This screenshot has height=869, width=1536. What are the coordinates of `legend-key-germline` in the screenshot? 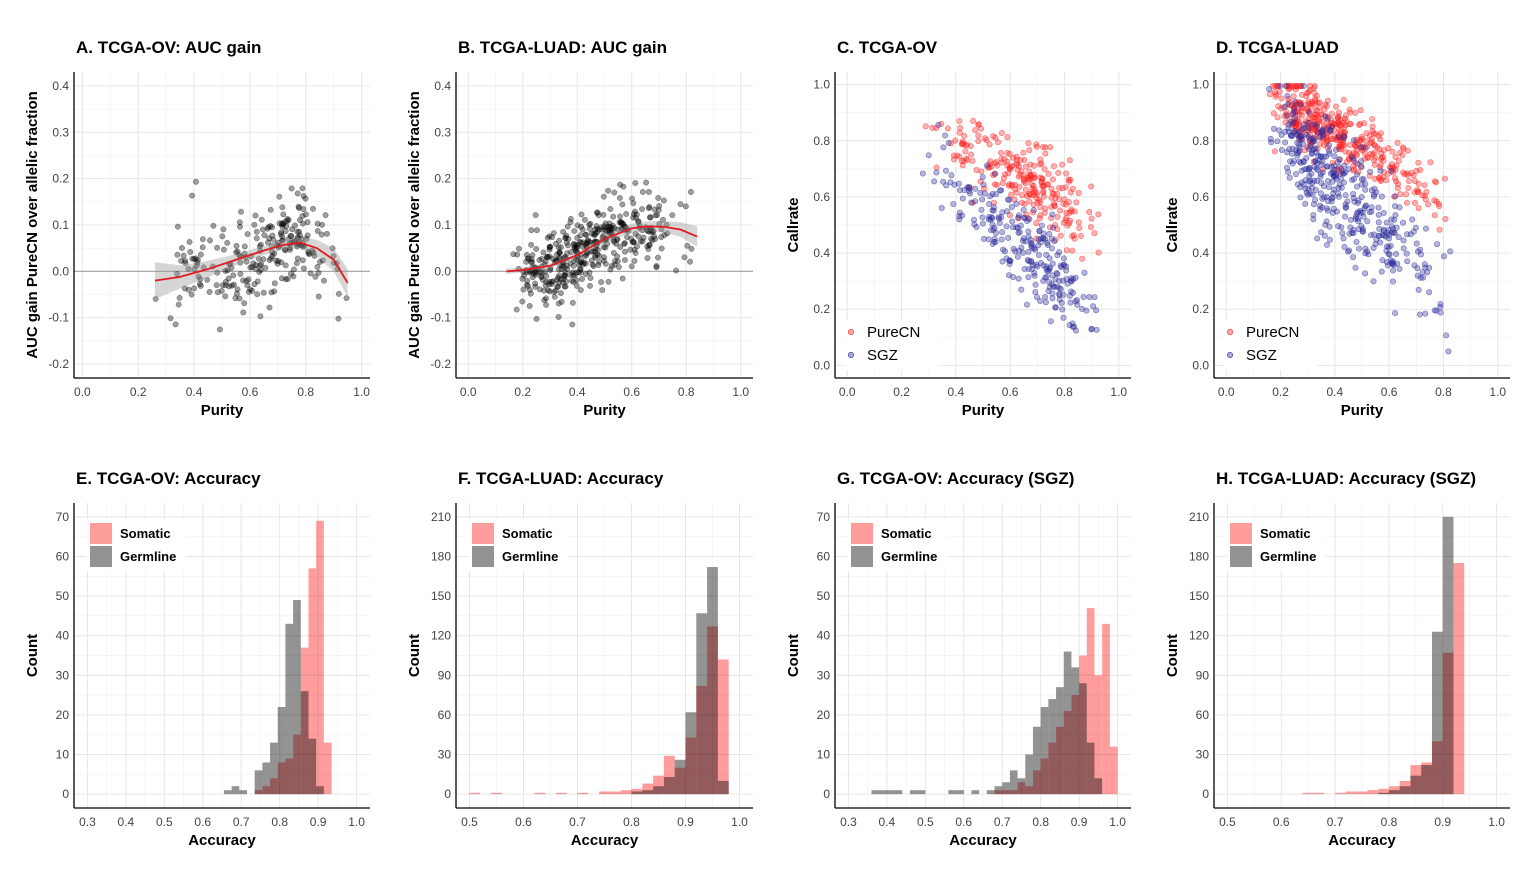 It's located at (101, 556).